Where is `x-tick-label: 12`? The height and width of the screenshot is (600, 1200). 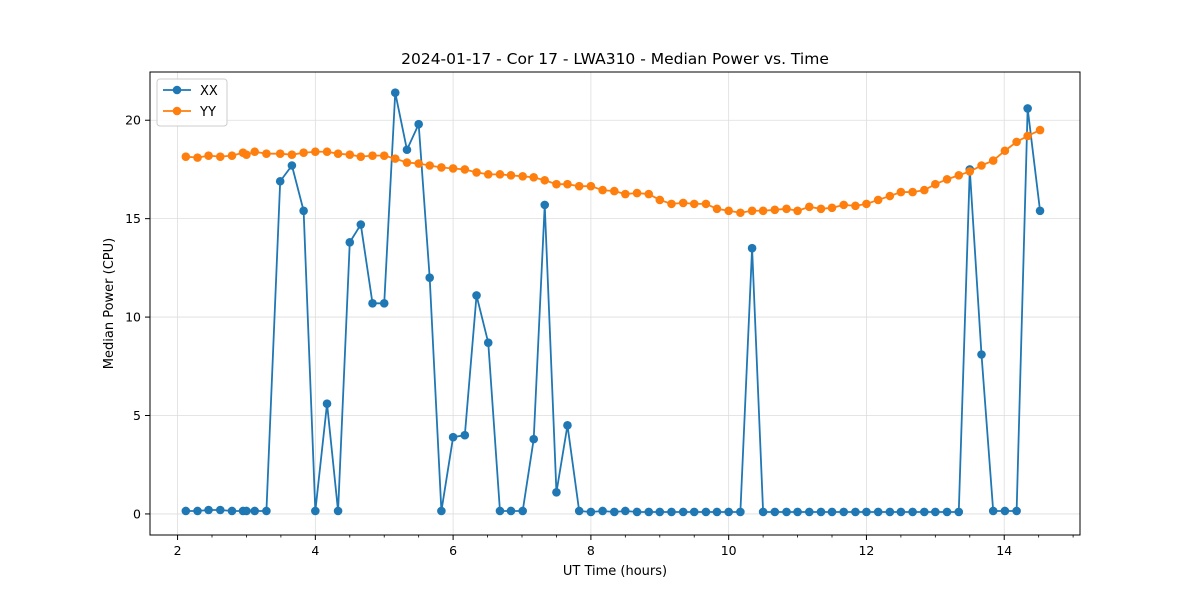 x-tick-label: 12 is located at coordinates (866, 550).